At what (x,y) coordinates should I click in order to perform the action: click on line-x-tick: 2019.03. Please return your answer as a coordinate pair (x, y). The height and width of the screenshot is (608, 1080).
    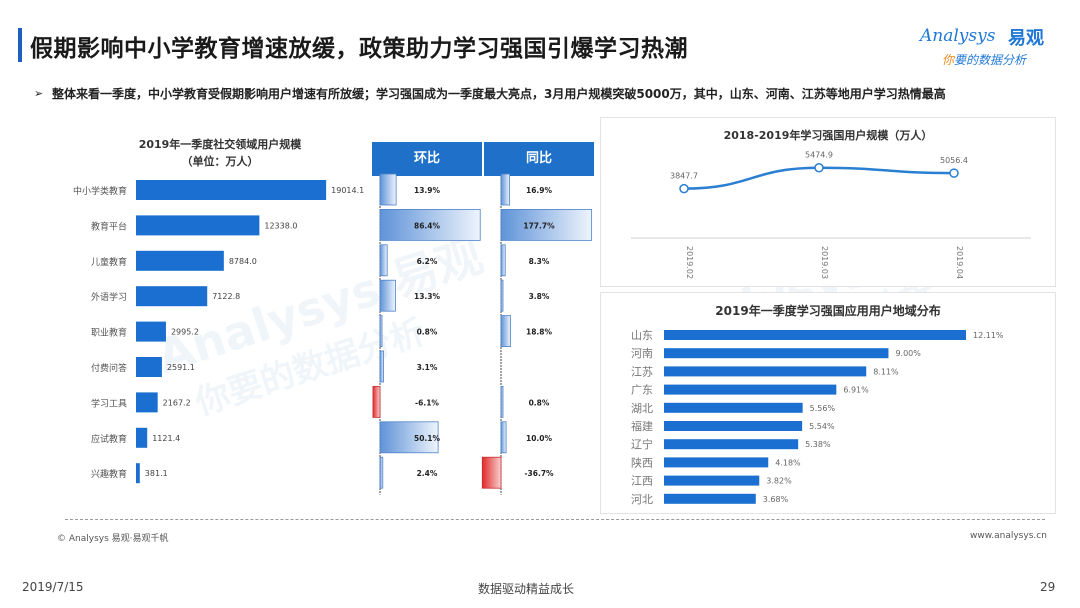
    Looking at the image, I should click on (824, 262).